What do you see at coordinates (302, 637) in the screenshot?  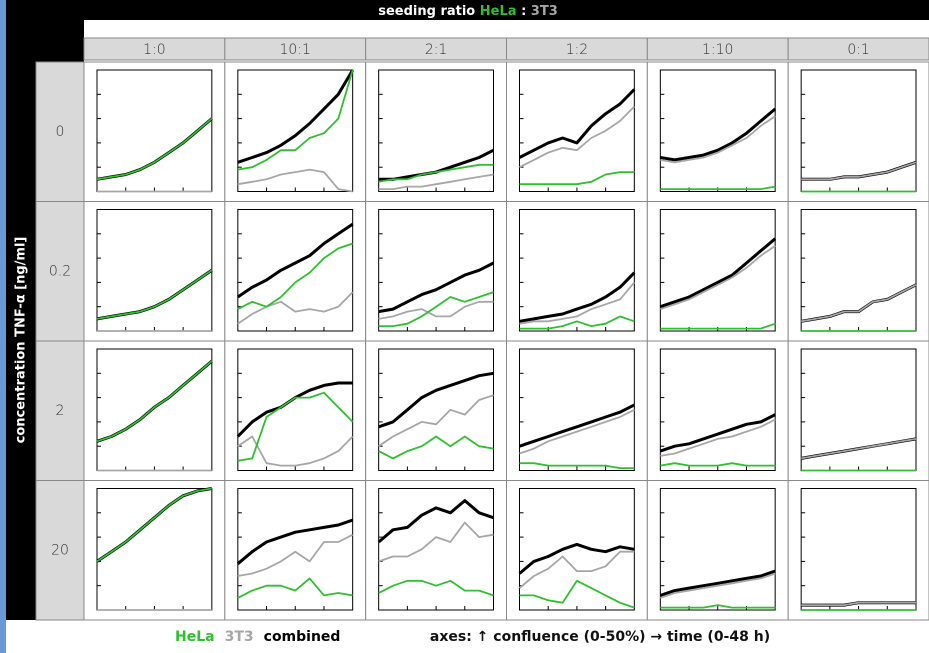 I see `legend-entry: combined` at bounding box center [302, 637].